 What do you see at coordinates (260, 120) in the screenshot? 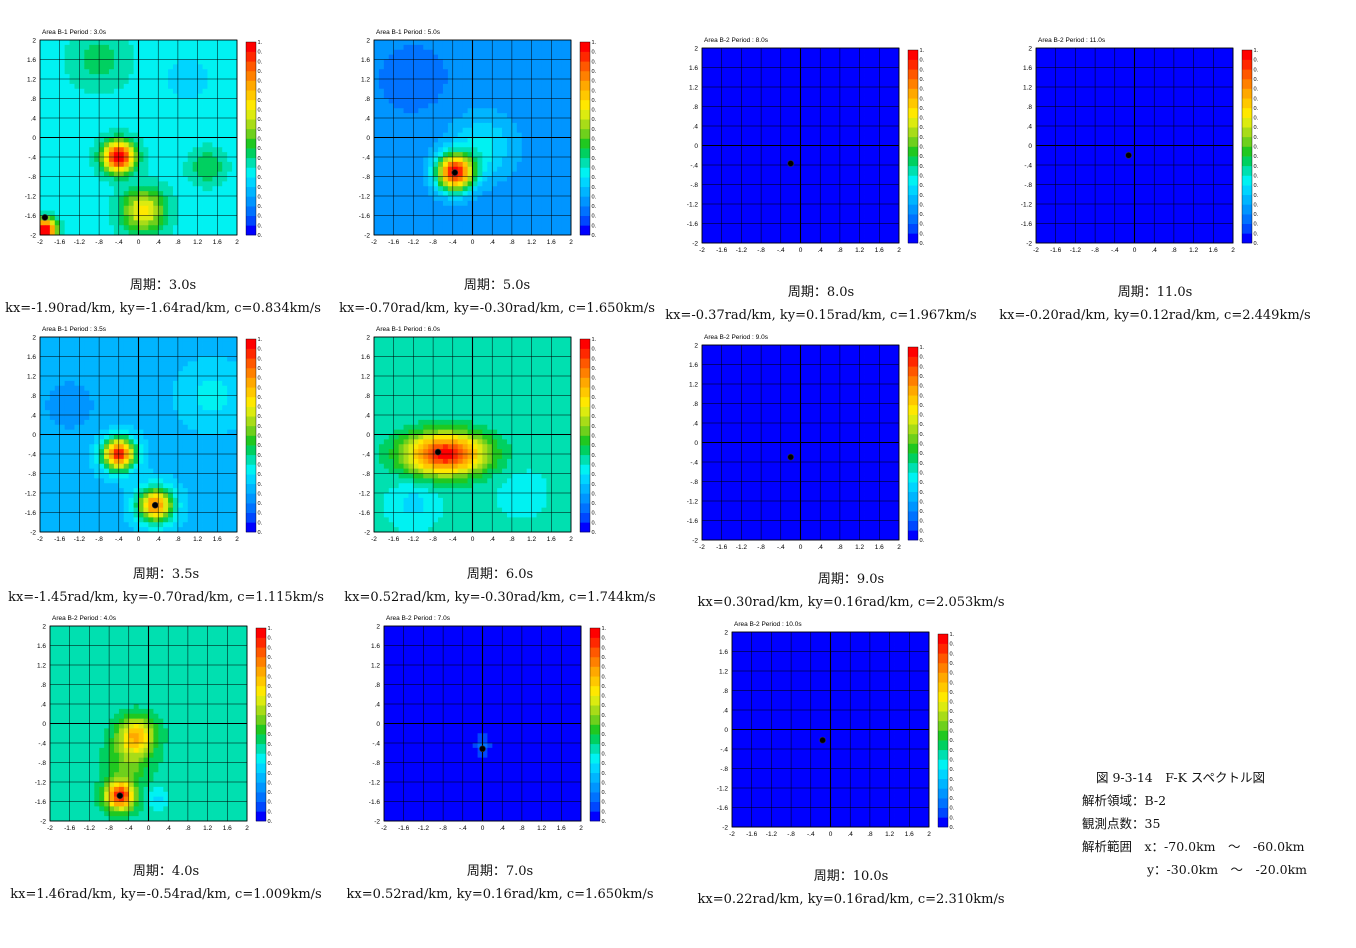
I see `colorbar-label: 0.60` at bounding box center [260, 120].